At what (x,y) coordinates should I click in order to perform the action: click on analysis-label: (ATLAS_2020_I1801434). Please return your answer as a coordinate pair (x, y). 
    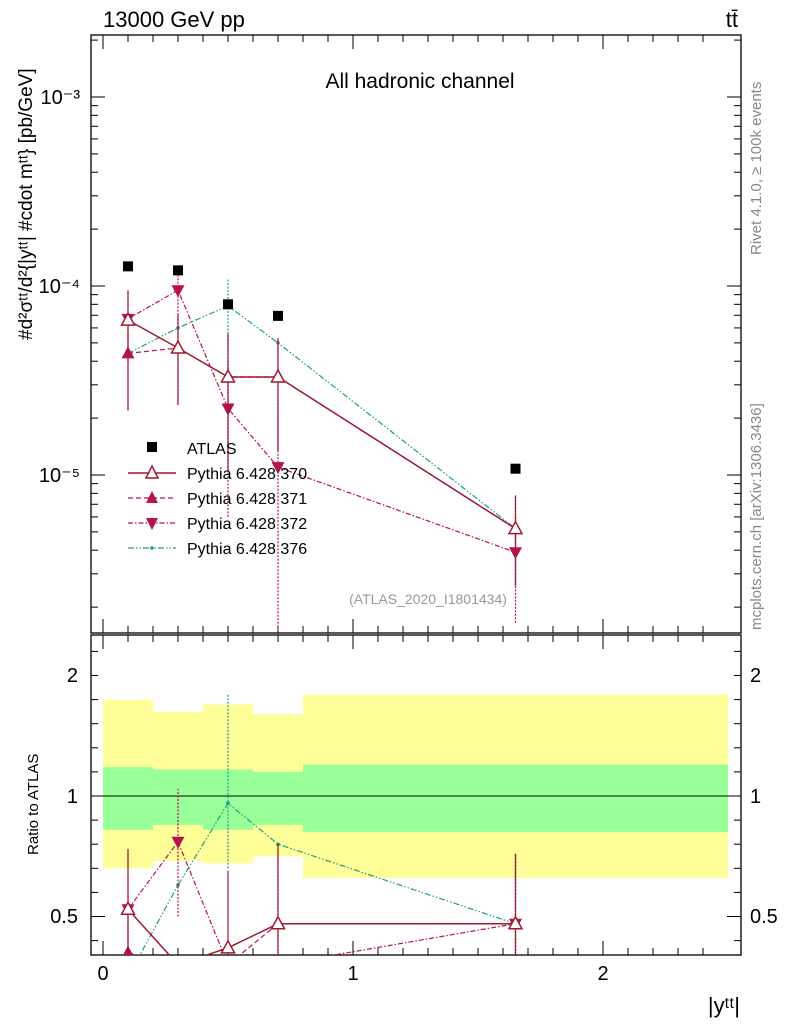
    Looking at the image, I should click on (428, 599).